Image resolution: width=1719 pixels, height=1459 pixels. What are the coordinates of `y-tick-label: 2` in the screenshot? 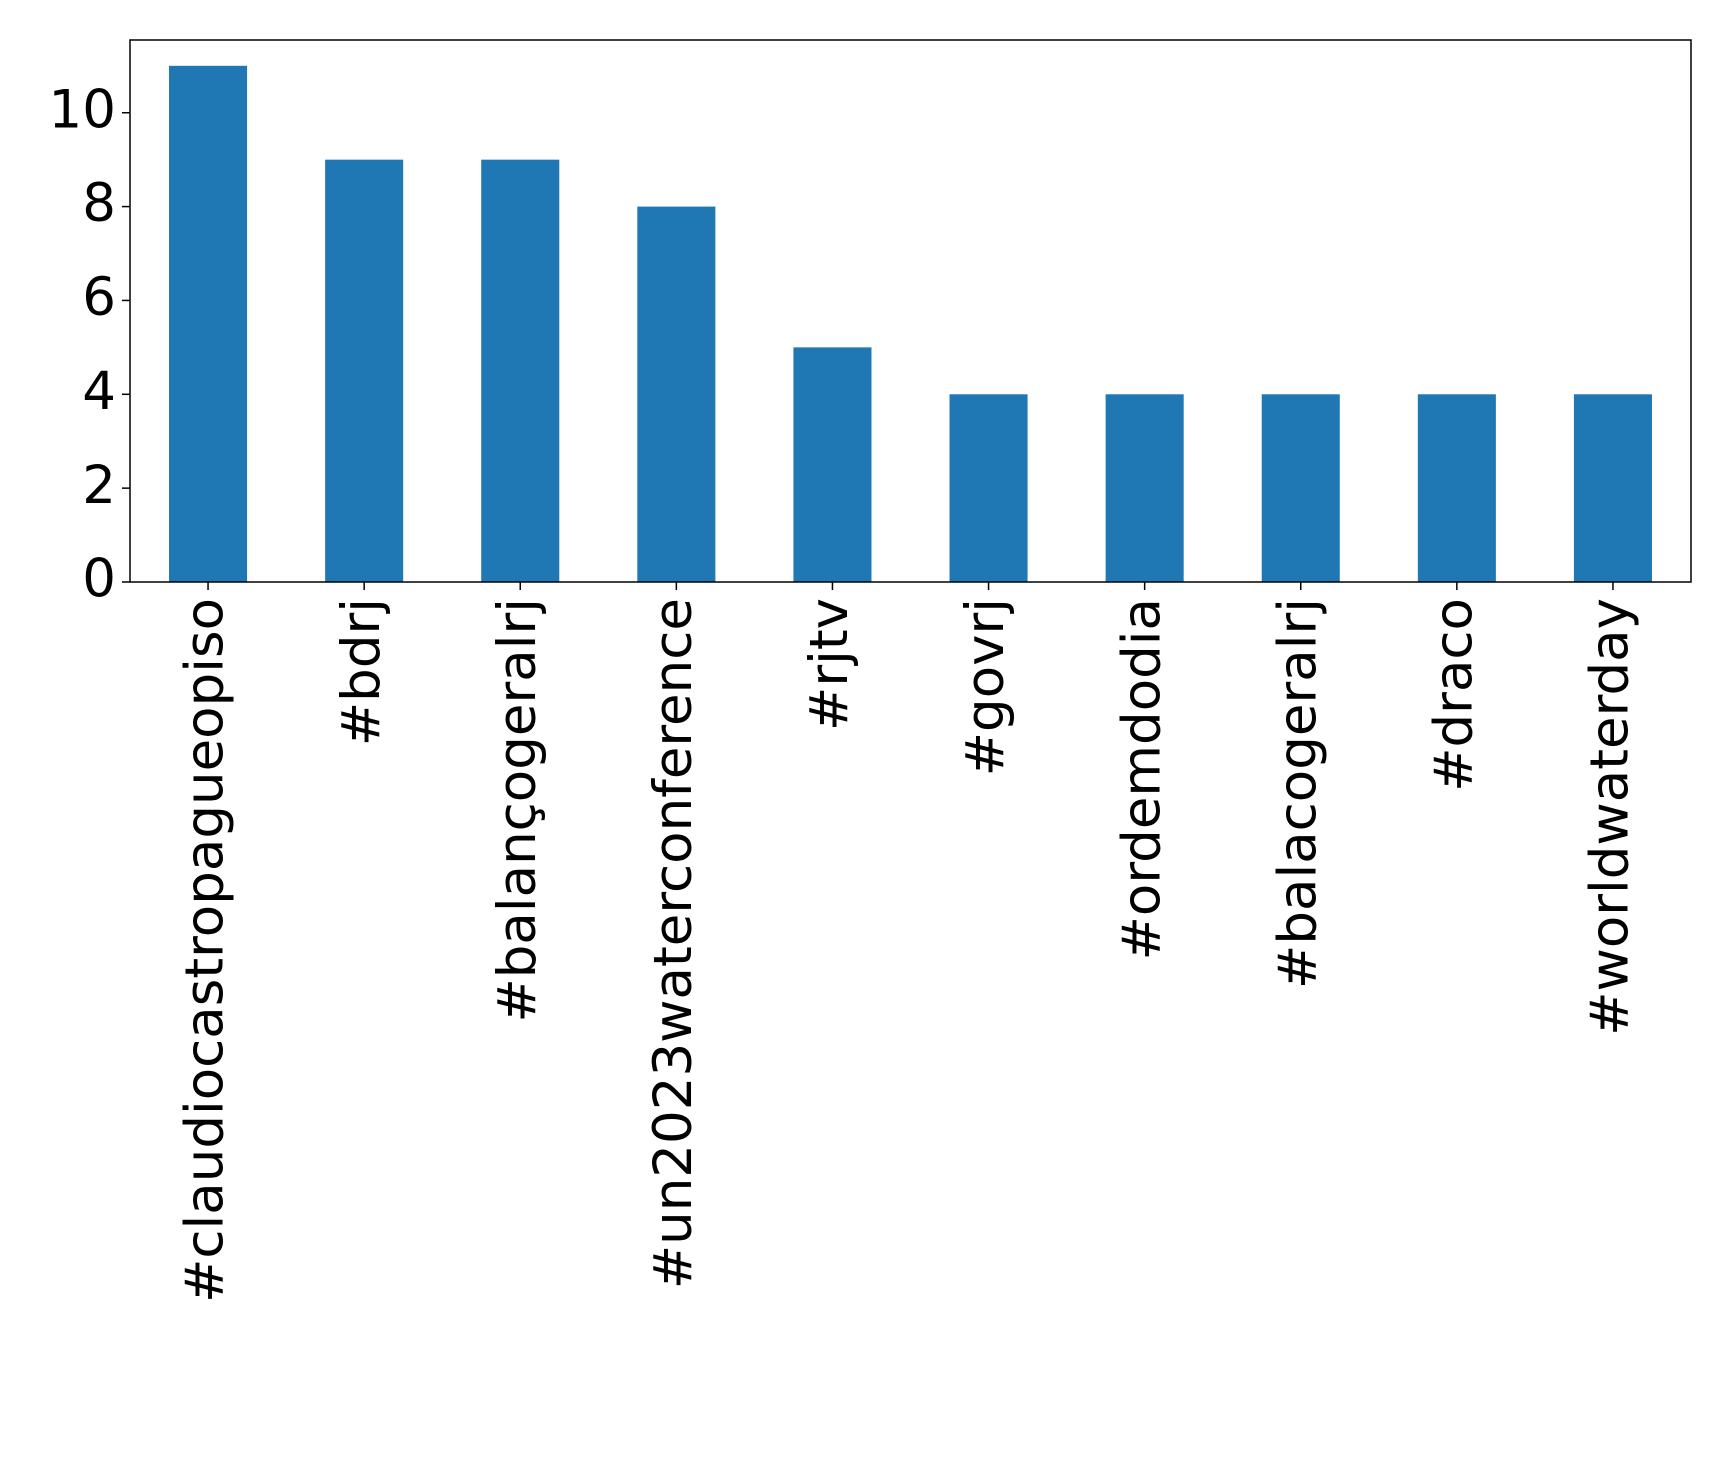 It's located at (99, 485).